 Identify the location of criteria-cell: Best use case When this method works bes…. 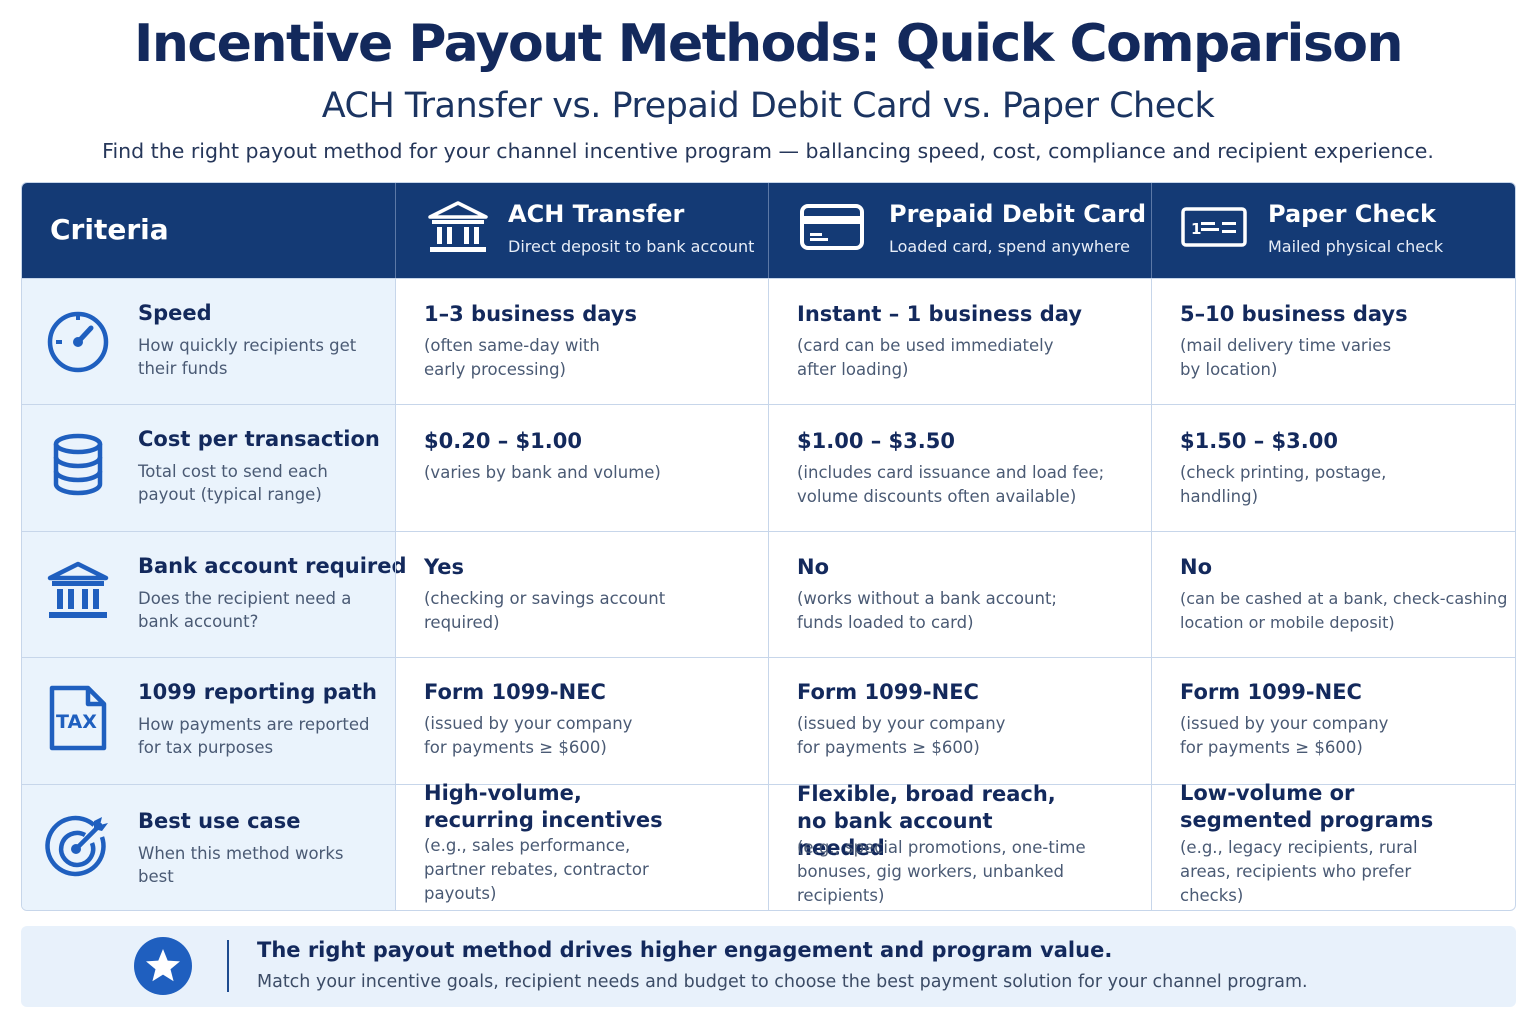
(208, 848).